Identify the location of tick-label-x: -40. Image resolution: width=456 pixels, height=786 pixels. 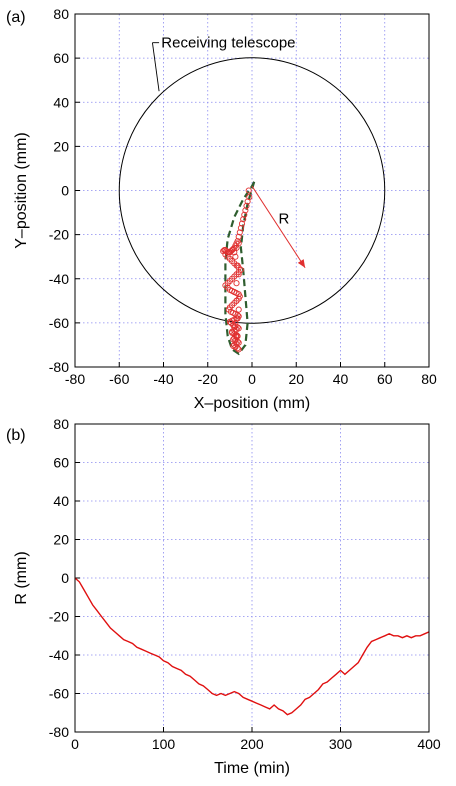
(163, 379).